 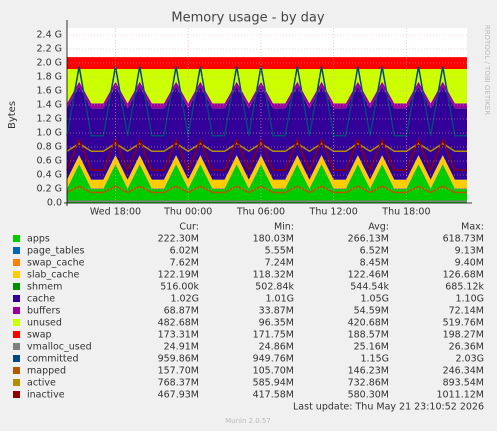 I want to click on legend-stat: 893.54M, so click(x=463, y=383).